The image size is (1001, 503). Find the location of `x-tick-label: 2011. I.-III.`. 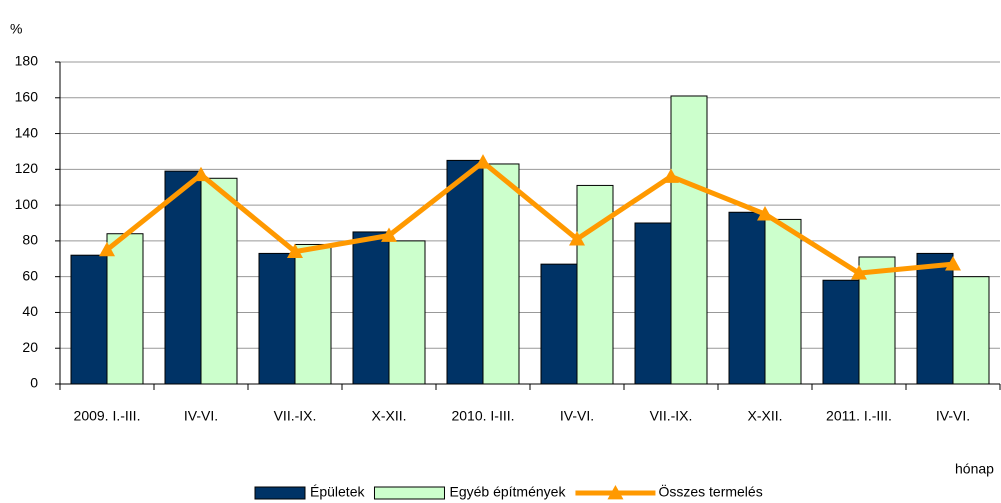

x-tick-label: 2011. I.-III. is located at coordinates (859, 416).